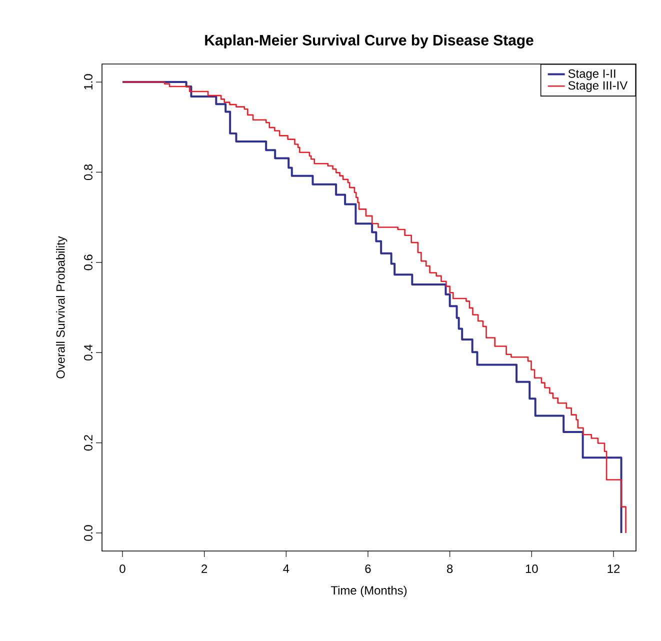 Image resolution: width=661 pixels, height=641 pixels. What do you see at coordinates (88, 172) in the screenshot?
I see `y-tick-label: 0.8` at bounding box center [88, 172].